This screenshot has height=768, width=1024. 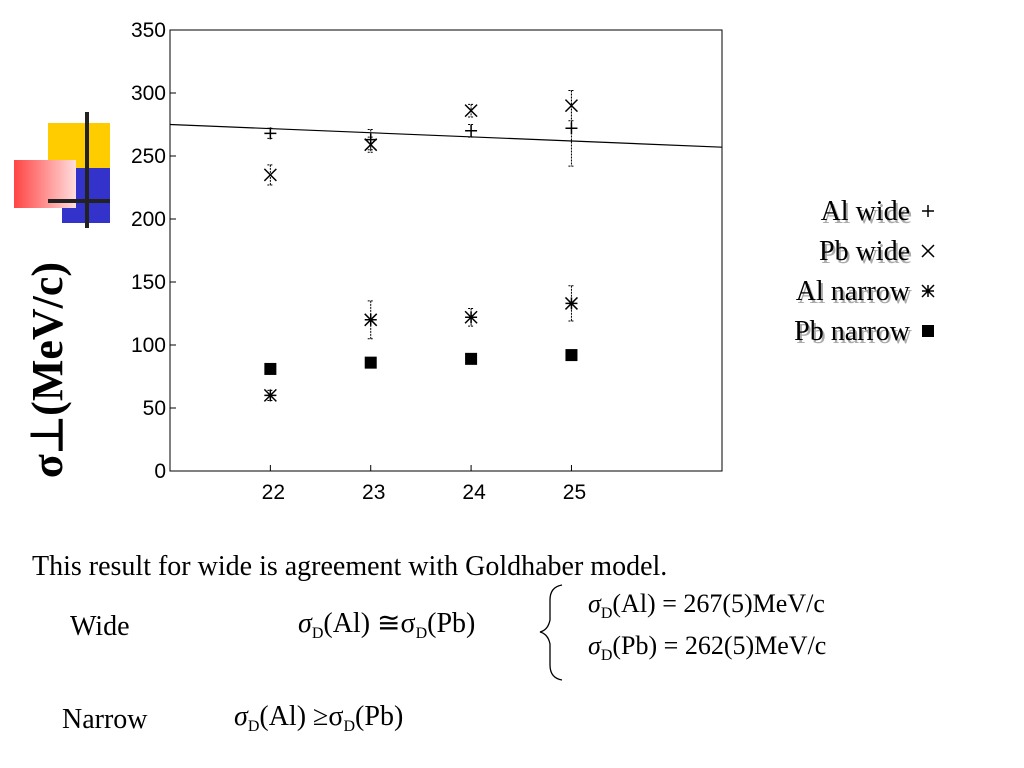 What do you see at coordinates (301, 716) in the screenshot?
I see `equation-part: (Al) ≥σ` at bounding box center [301, 716].